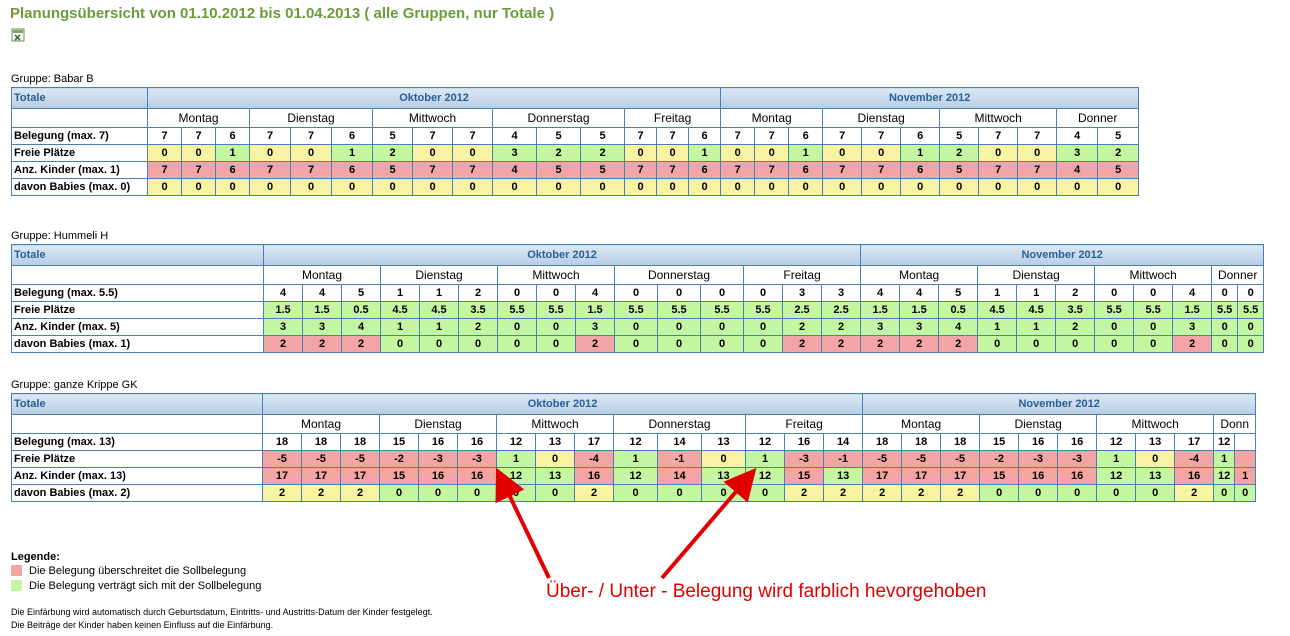  What do you see at coordinates (361, 327) in the screenshot?
I see `value-cell: 4` at bounding box center [361, 327].